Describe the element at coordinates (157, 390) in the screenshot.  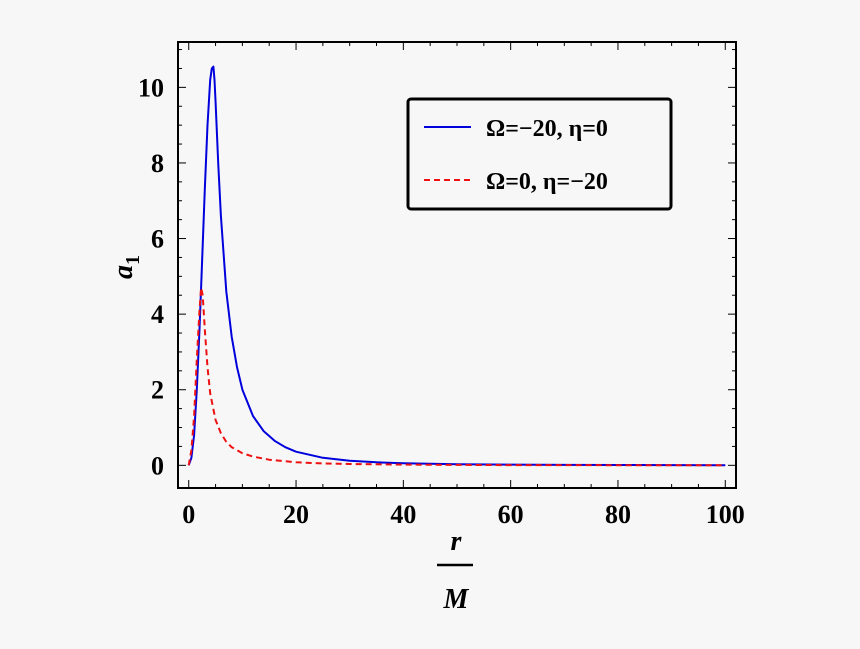
I see `y-tick-label: 2` at that location.